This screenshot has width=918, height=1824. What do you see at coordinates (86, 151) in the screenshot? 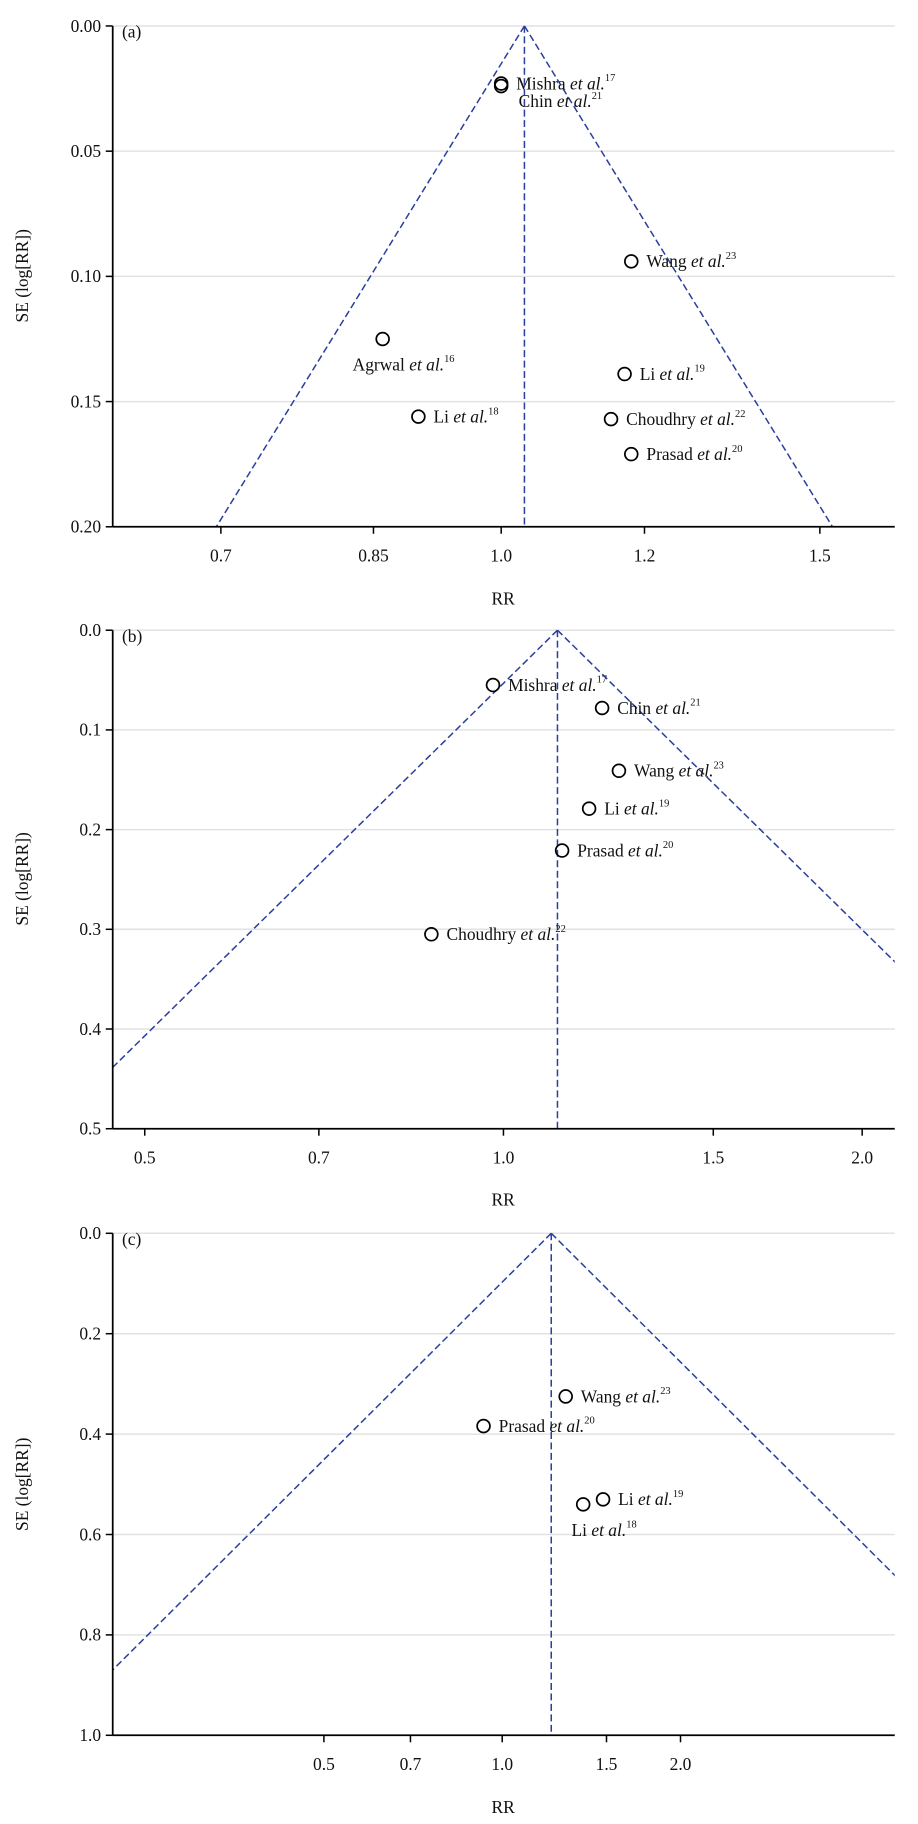
I see `y-tick-label: 0.05` at bounding box center [86, 151].